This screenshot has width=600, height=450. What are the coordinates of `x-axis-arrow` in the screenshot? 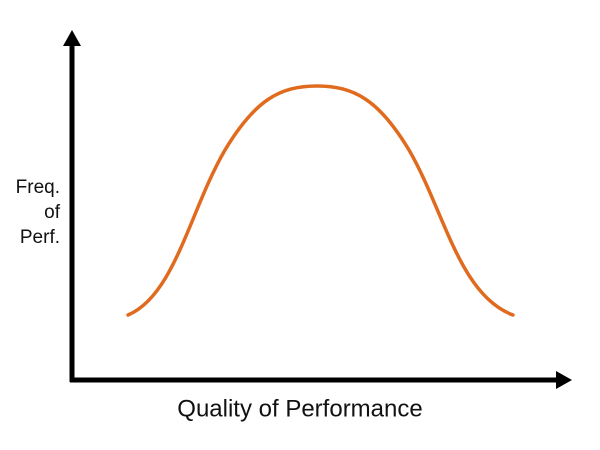 It's located at (564, 380).